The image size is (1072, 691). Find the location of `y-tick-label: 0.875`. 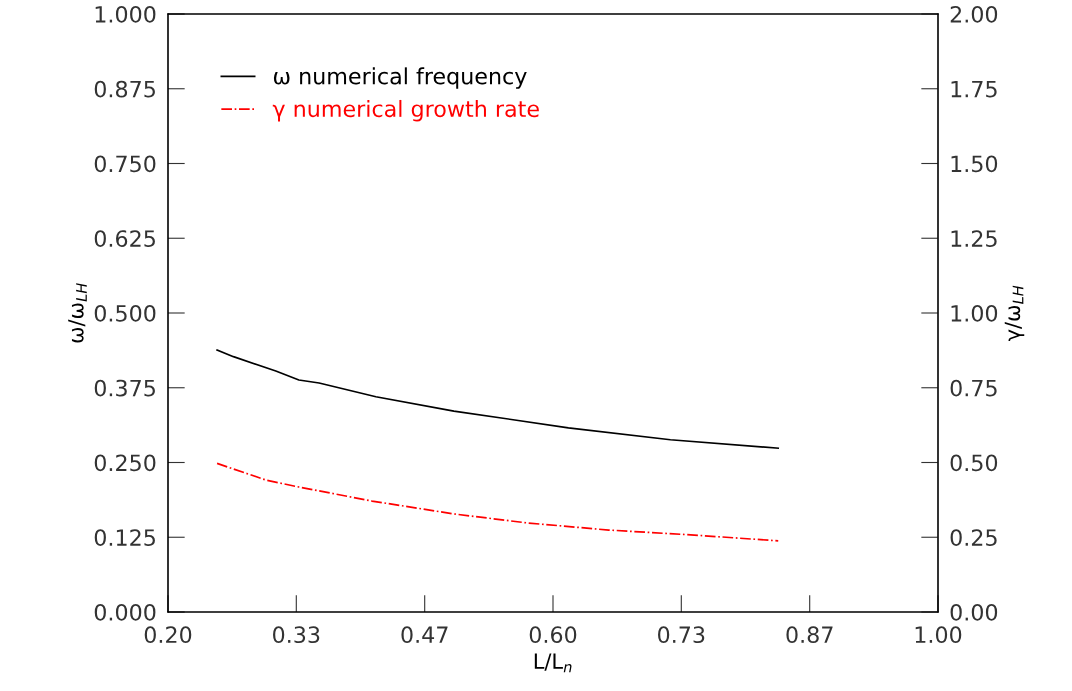

y-tick-label: 0.875 is located at coordinates (124, 89).